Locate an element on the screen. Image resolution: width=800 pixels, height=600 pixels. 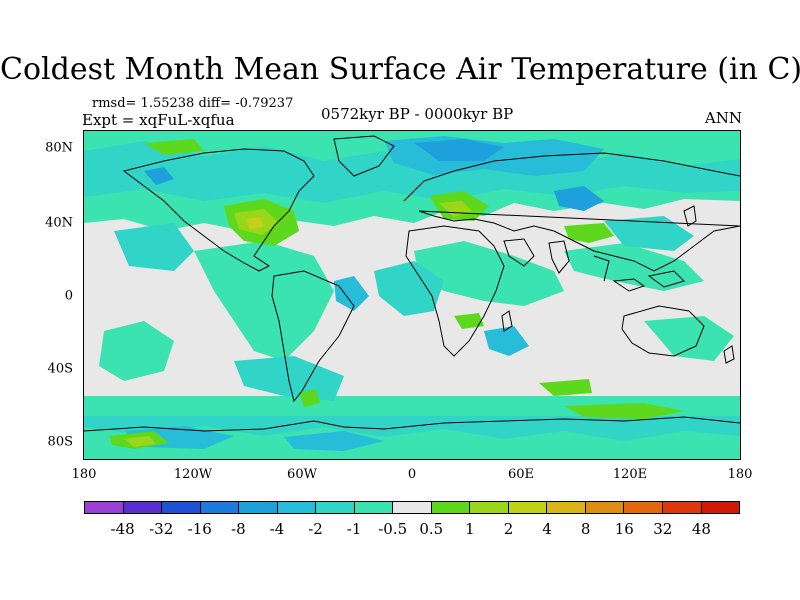
colorbar-label: -48 is located at coordinates (122, 529).